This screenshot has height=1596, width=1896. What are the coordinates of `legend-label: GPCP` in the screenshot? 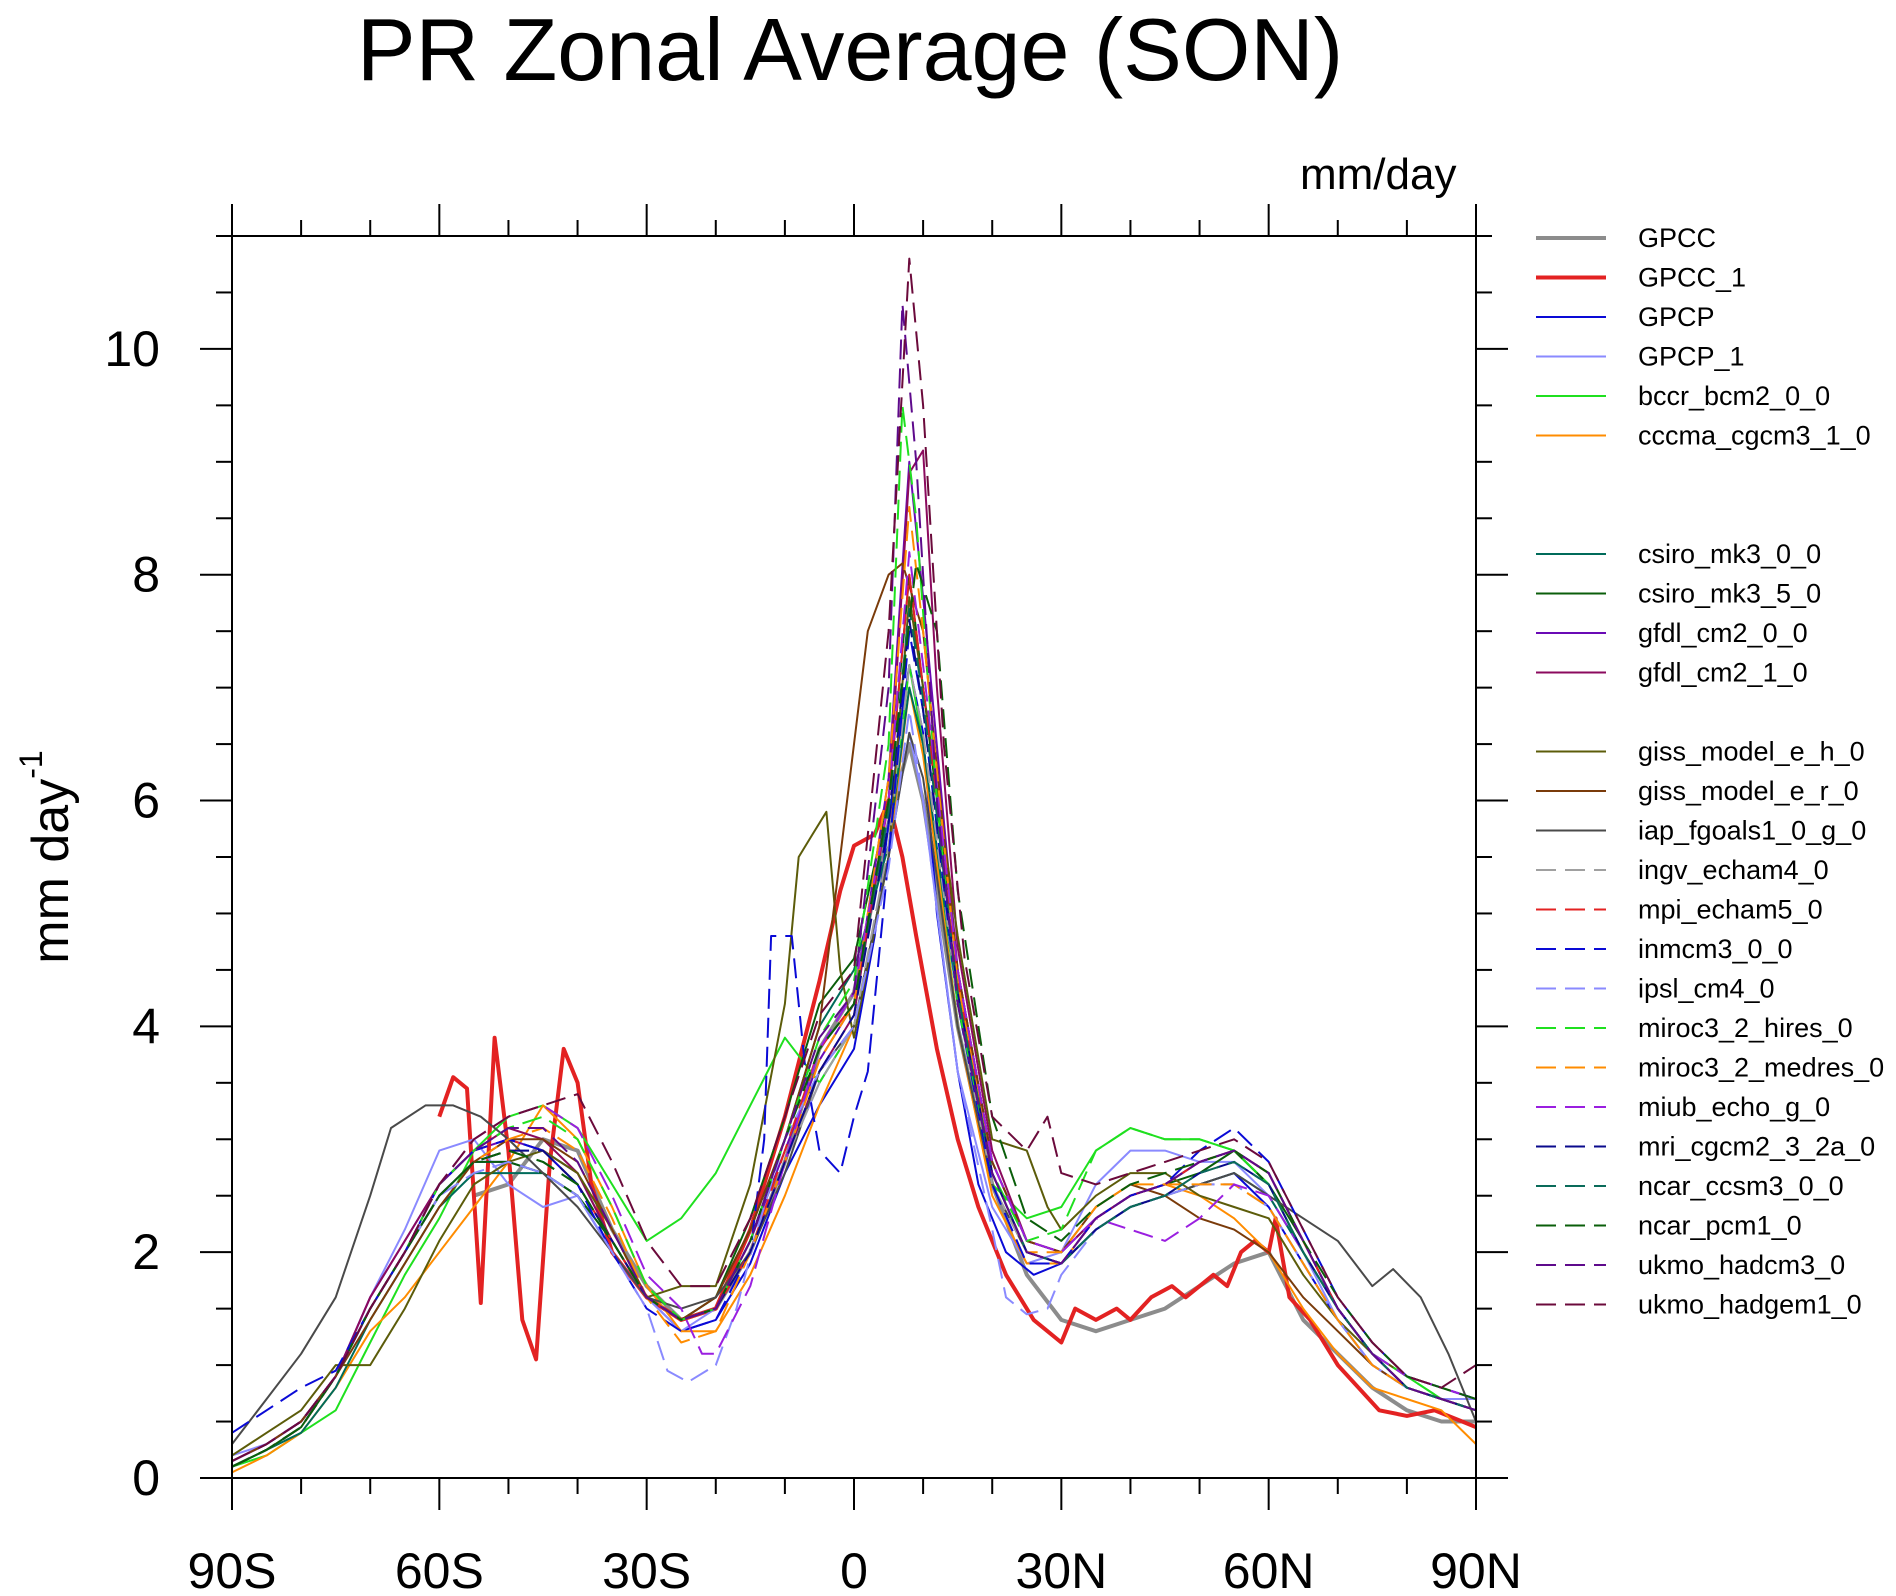 It's located at (1676, 317).